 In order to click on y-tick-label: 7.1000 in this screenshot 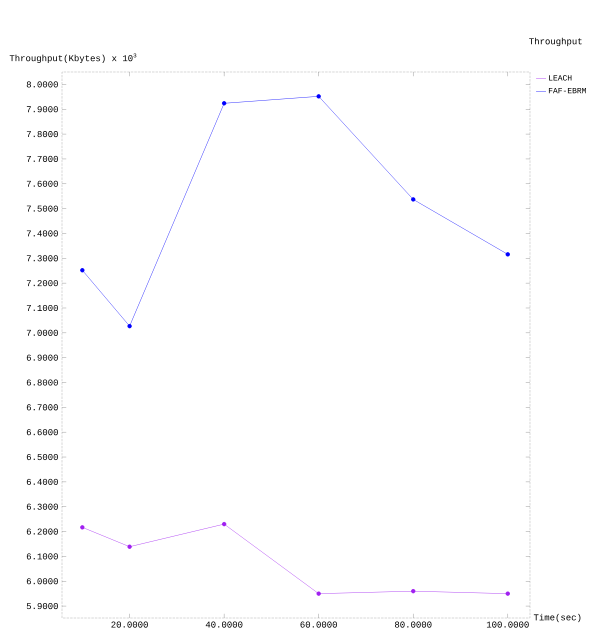, I will do `click(42, 308)`.